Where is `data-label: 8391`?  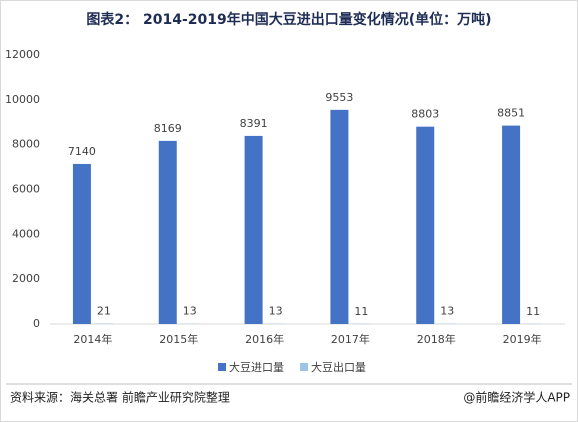 data-label: 8391 is located at coordinates (254, 123).